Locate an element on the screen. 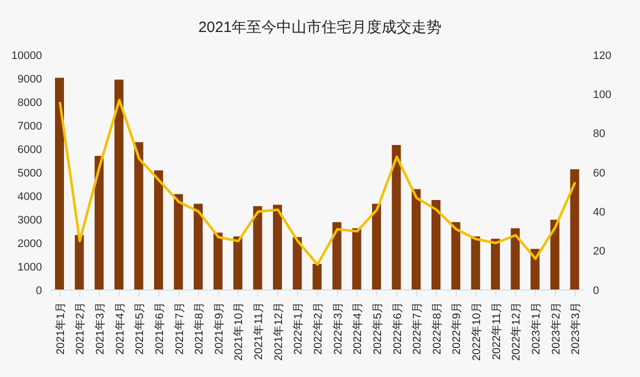  y2-tick-label: 40 is located at coordinates (599, 212).